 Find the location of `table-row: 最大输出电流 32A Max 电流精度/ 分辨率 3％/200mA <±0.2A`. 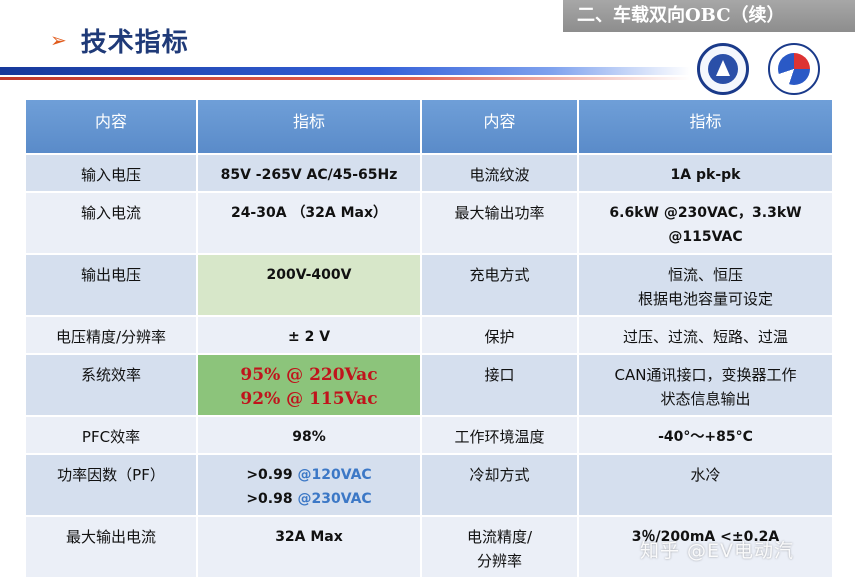

table-row: 最大输出电流 32A Max 电流精度/ 分辨率 3％/200mA <±0.2A is located at coordinates (429, 547).